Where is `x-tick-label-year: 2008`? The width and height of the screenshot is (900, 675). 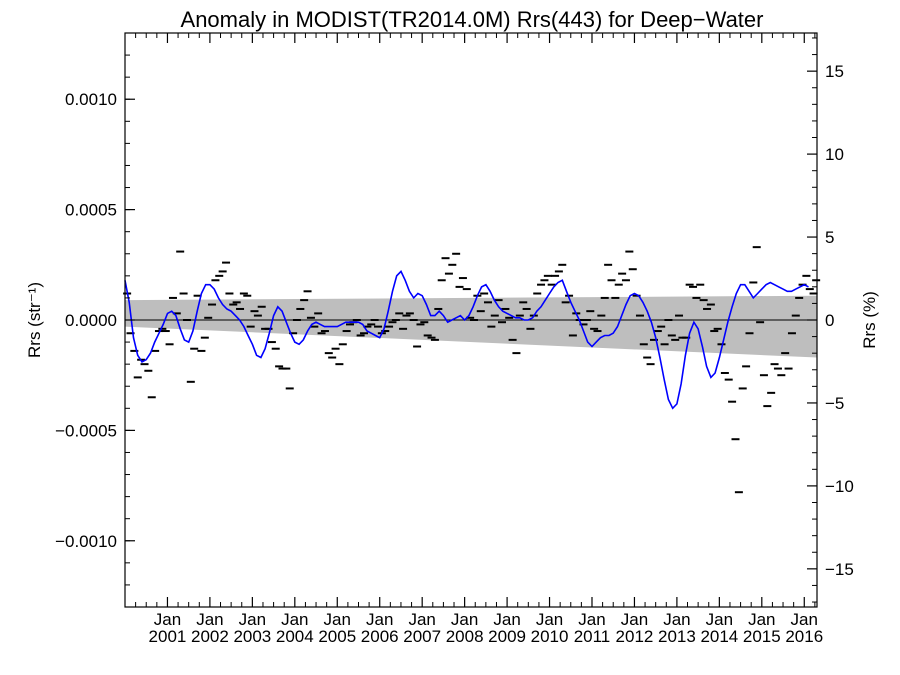 x-tick-label-year: 2008 is located at coordinates (465, 636).